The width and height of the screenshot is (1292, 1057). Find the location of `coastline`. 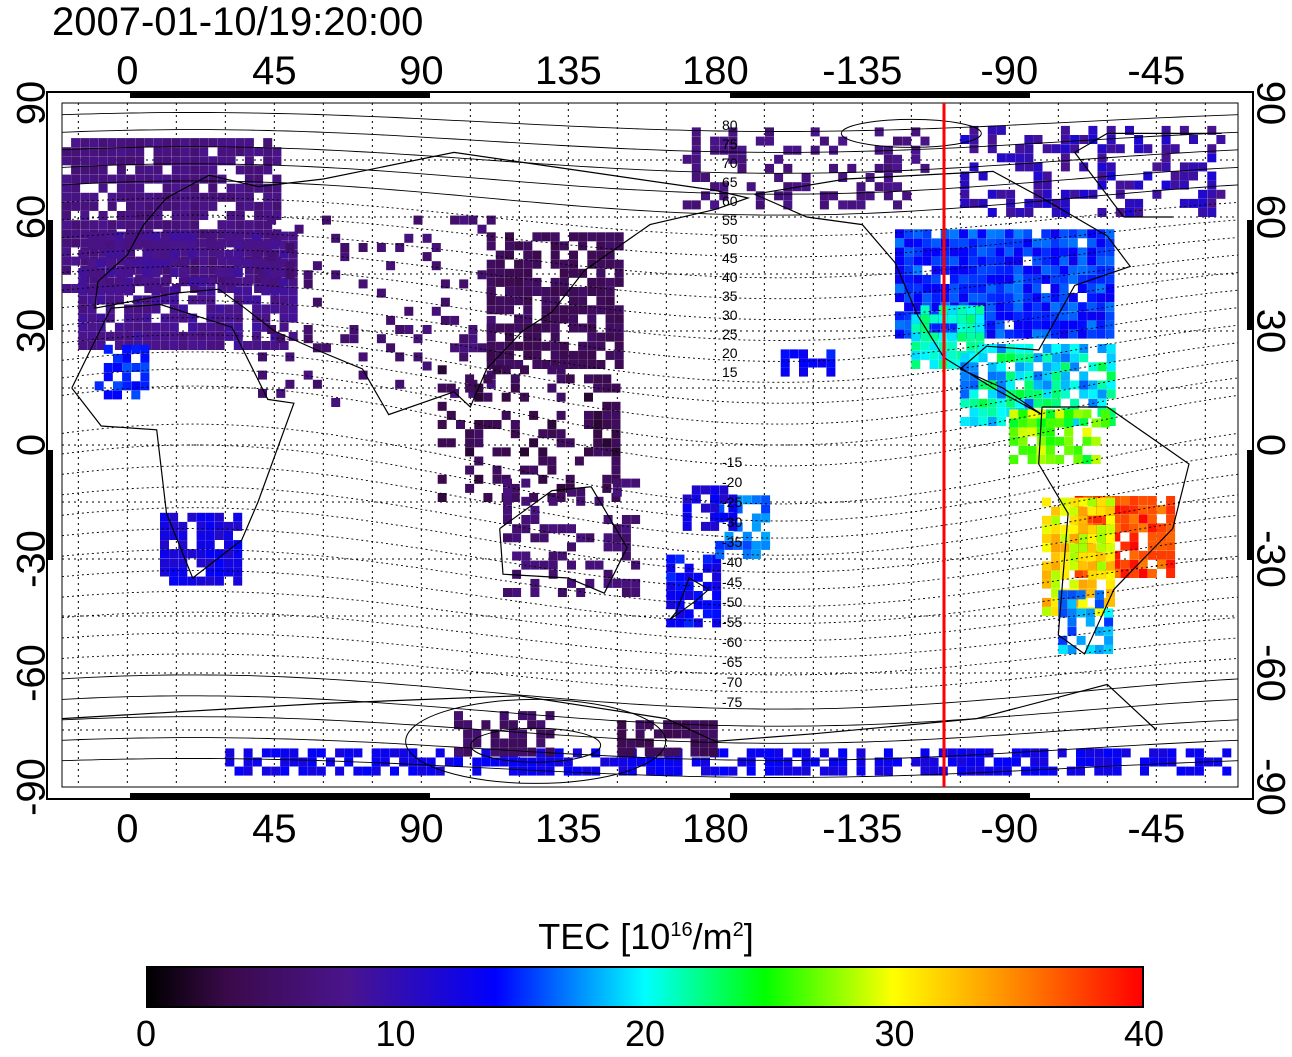

coastline is located at coordinates (1114, 530).